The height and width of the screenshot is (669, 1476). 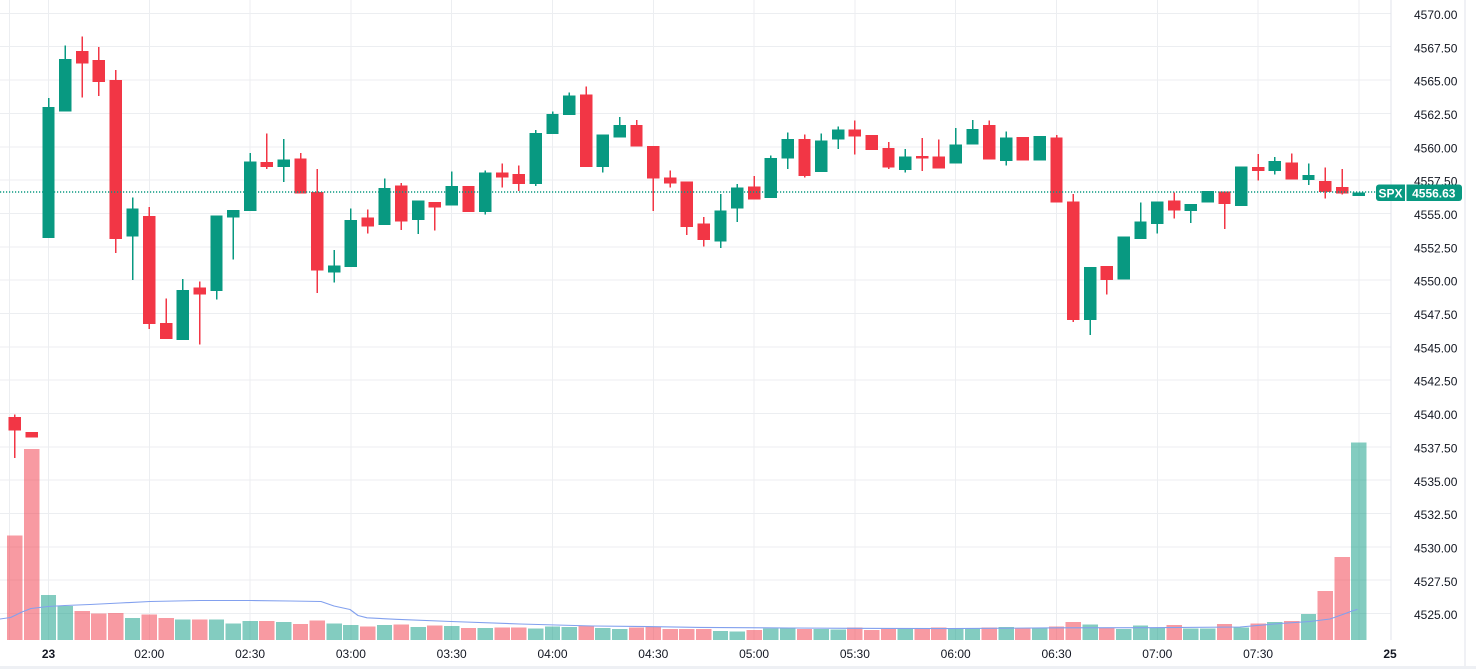 I want to click on svg-text: 25, so click(x=1390, y=654).